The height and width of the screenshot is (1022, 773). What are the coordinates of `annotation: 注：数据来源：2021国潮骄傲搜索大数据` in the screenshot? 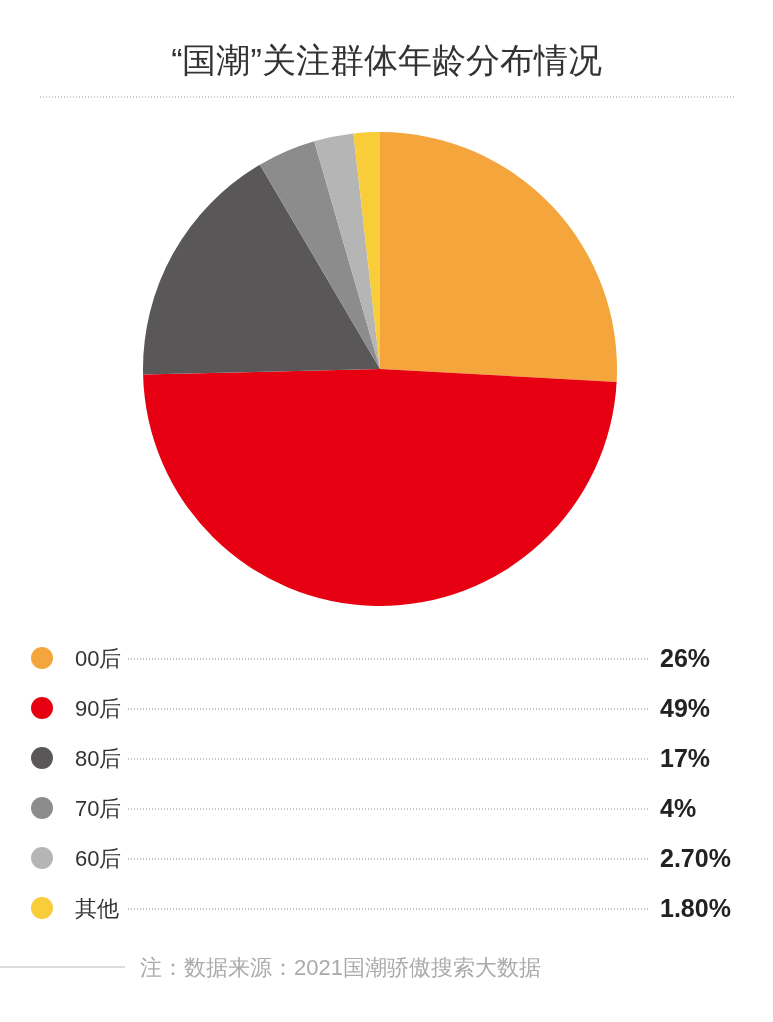 It's located at (340, 967).